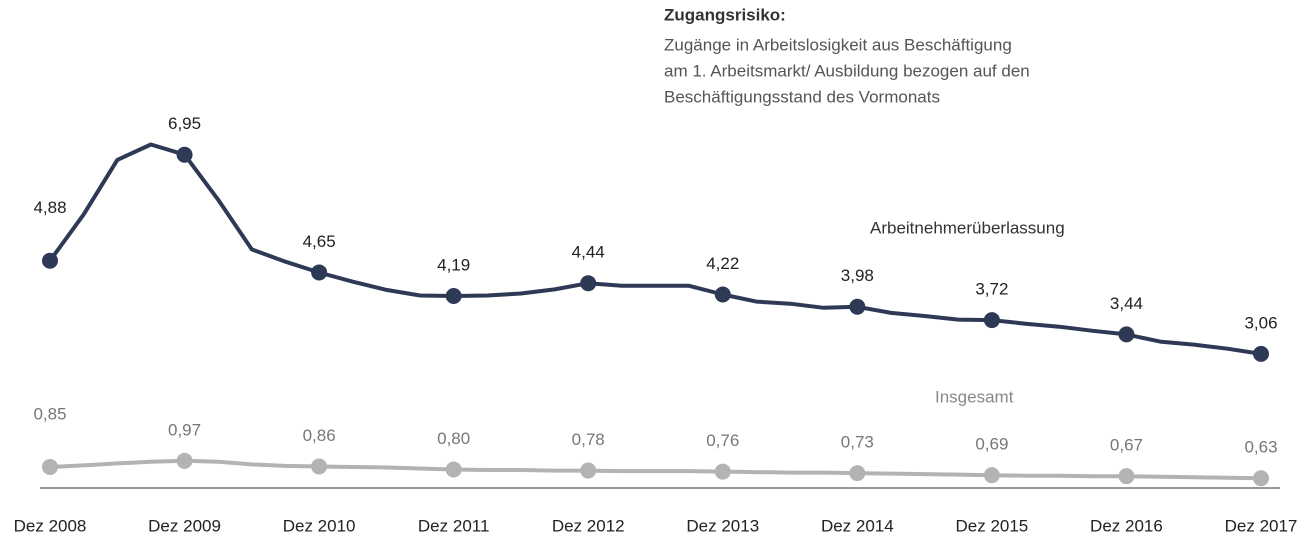  Describe the element at coordinates (857, 442) in the screenshot. I see `data-label: 0,73` at that location.